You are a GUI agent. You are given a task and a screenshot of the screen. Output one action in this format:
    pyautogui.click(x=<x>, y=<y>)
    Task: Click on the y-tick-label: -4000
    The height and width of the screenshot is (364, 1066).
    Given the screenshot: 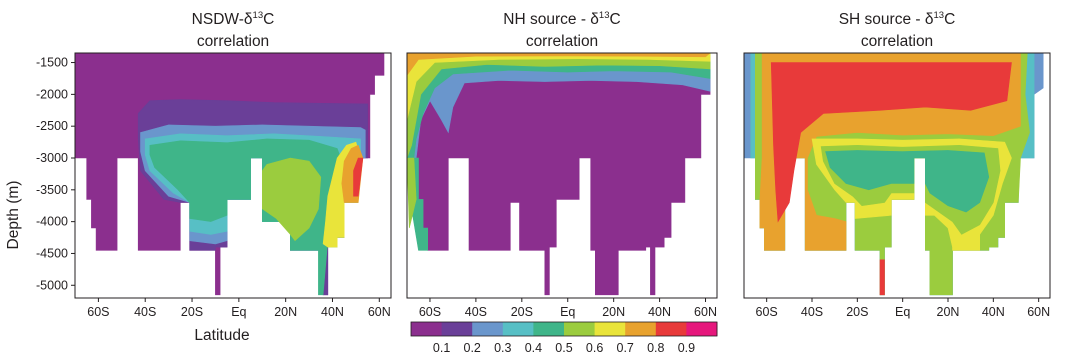 What is the action you would take?
    pyautogui.click(x=52, y=222)
    